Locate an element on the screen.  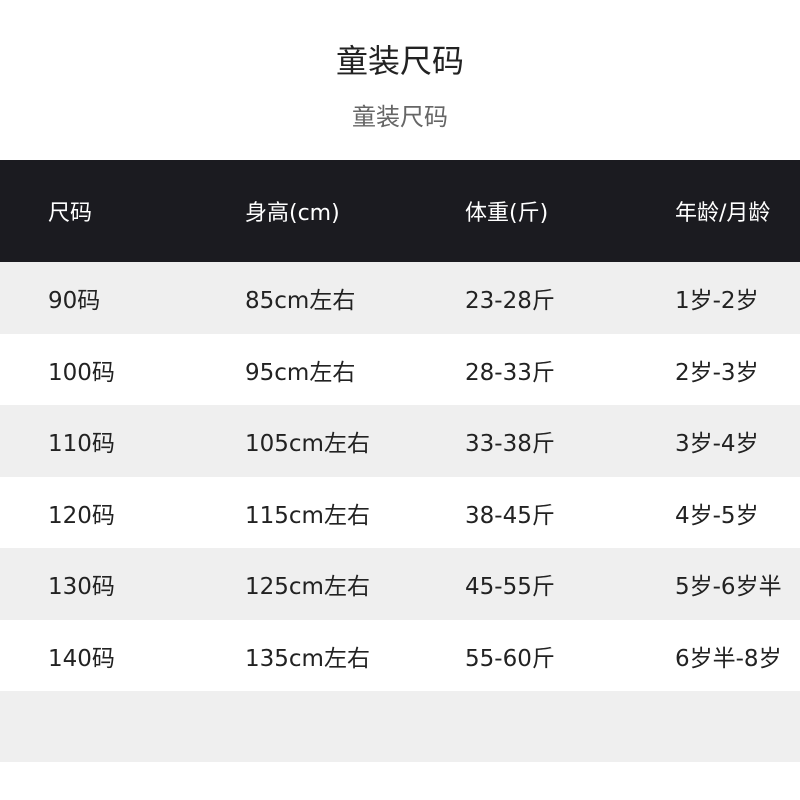
cell-height: 135cm左右 is located at coordinates (307, 658).